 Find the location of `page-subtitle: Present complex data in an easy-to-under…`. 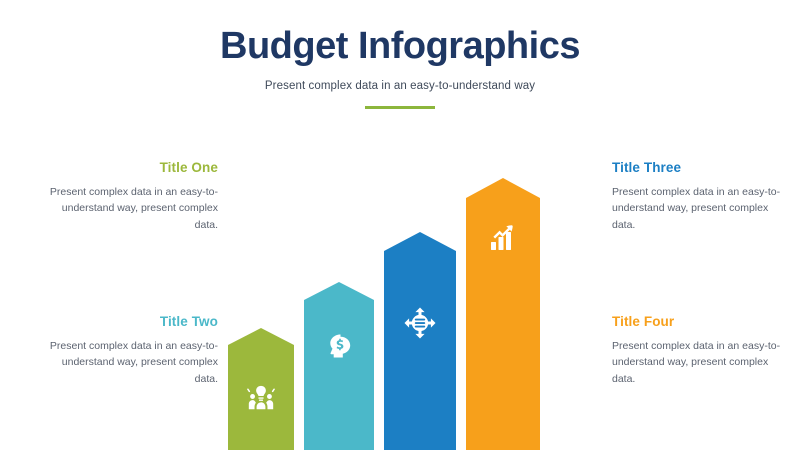

page-subtitle: Present complex data in an easy-to-under… is located at coordinates (400, 85).